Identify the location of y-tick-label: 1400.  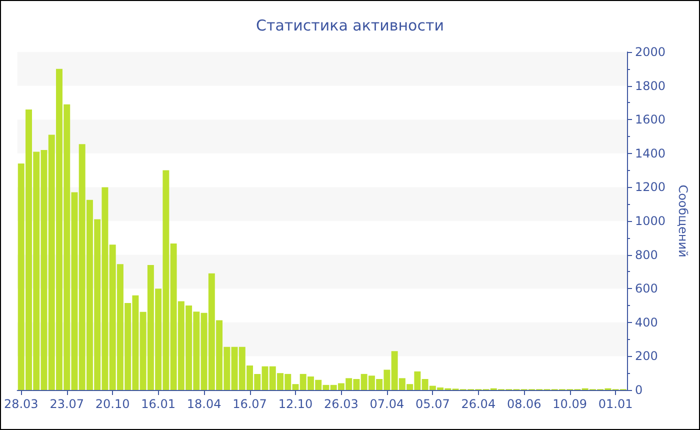
(650, 153).